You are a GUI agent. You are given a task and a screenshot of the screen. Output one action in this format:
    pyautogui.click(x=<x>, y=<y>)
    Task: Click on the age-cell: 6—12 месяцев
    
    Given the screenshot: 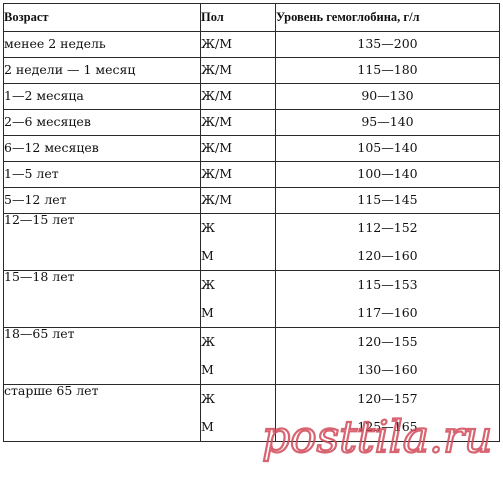 What is the action you would take?
    pyautogui.click(x=102, y=148)
    